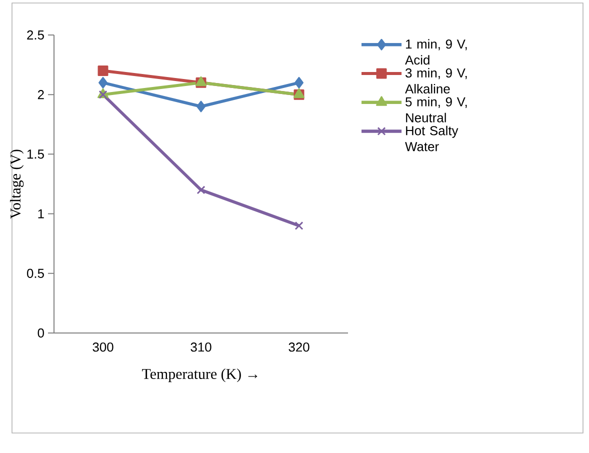  What do you see at coordinates (436, 52) in the screenshot?
I see `legend-label: 1 min, 9 V, Acid` at bounding box center [436, 52].